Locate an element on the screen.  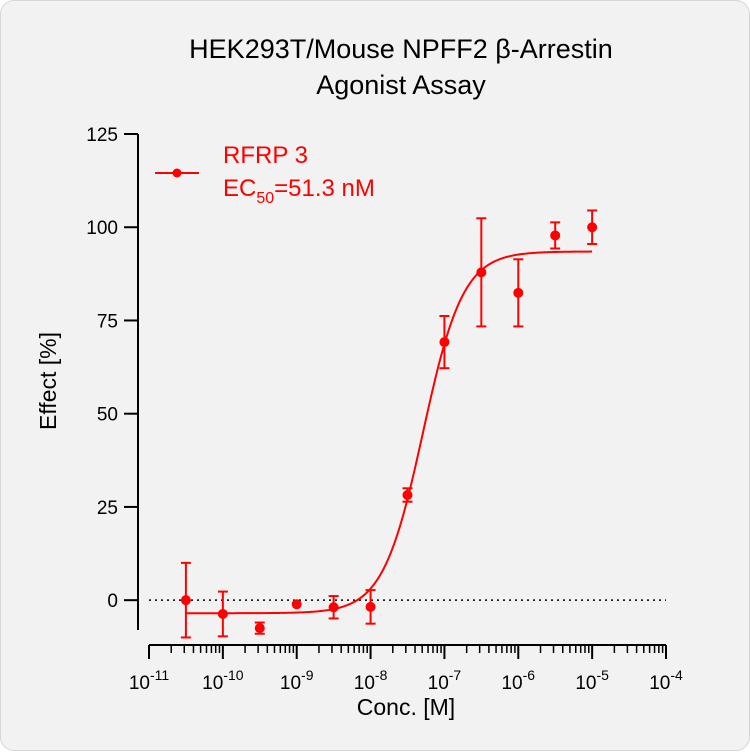
legend: RFRP 3 EC50=51.3 nM is located at coordinates (265, 174).